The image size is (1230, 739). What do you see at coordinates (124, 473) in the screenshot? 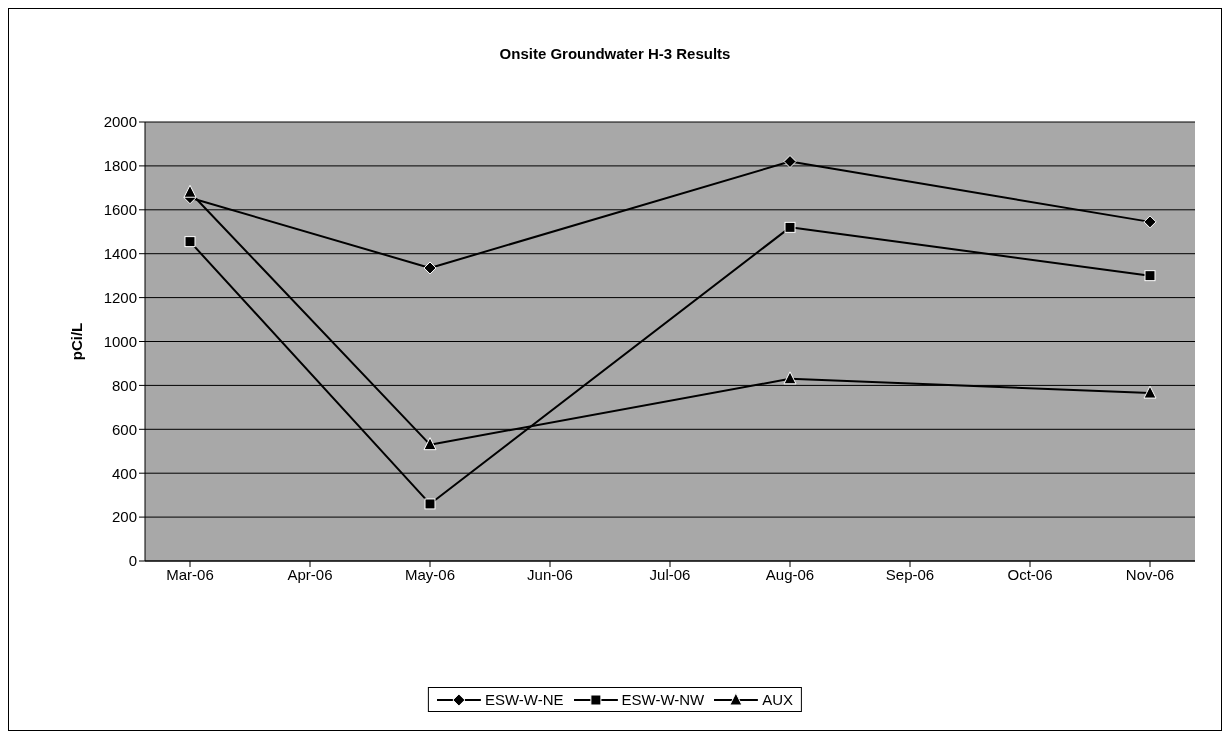
I see `y-tick-label: 400` at bounding box center [124, 473].